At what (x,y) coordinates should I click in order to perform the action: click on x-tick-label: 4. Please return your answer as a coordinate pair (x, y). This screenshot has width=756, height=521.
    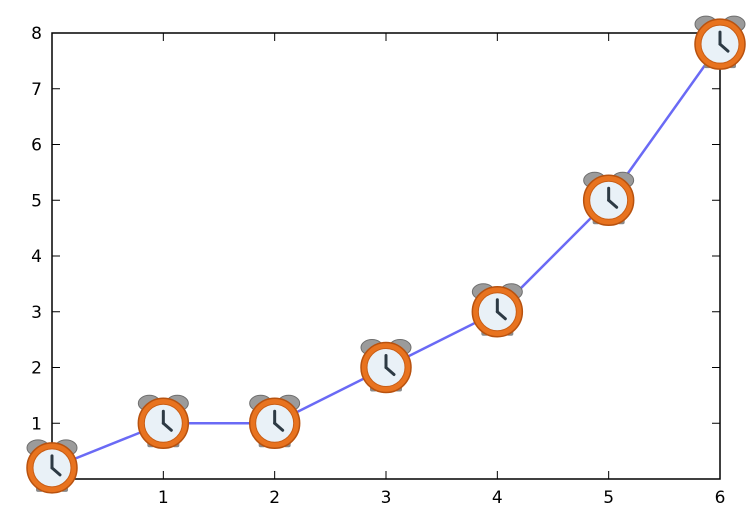
    Looking at the image, I should click on (497, 498).